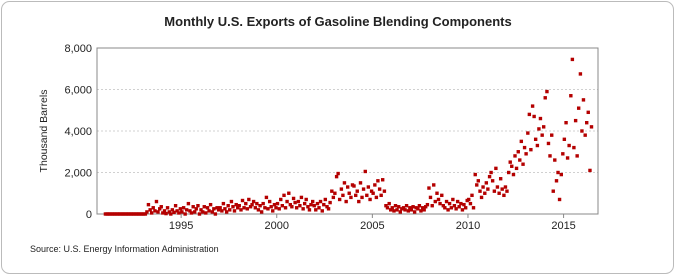  What do you see at coordinates (181, 226) in the screenshot?
I see `x-tick-label: 1995` at bounding box center [181, 226].